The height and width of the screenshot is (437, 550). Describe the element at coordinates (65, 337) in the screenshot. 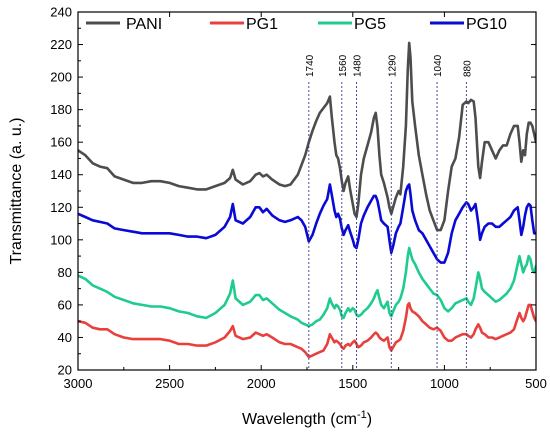

I see `y-tick-label-40: 40` at that location.